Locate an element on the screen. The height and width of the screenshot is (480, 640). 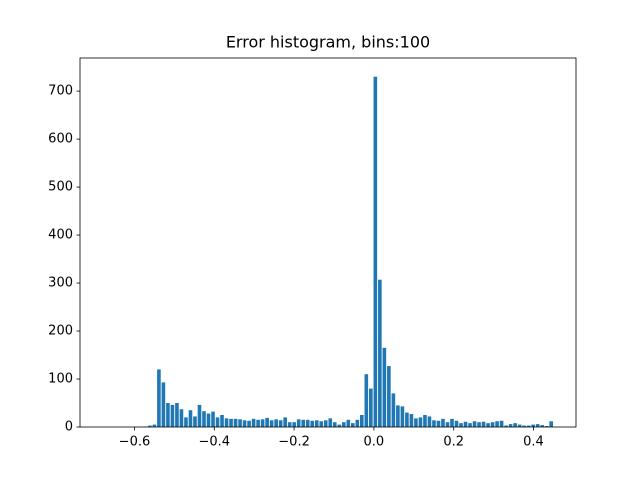
y-tick-label: 100 is located at coordinates (60, 379).